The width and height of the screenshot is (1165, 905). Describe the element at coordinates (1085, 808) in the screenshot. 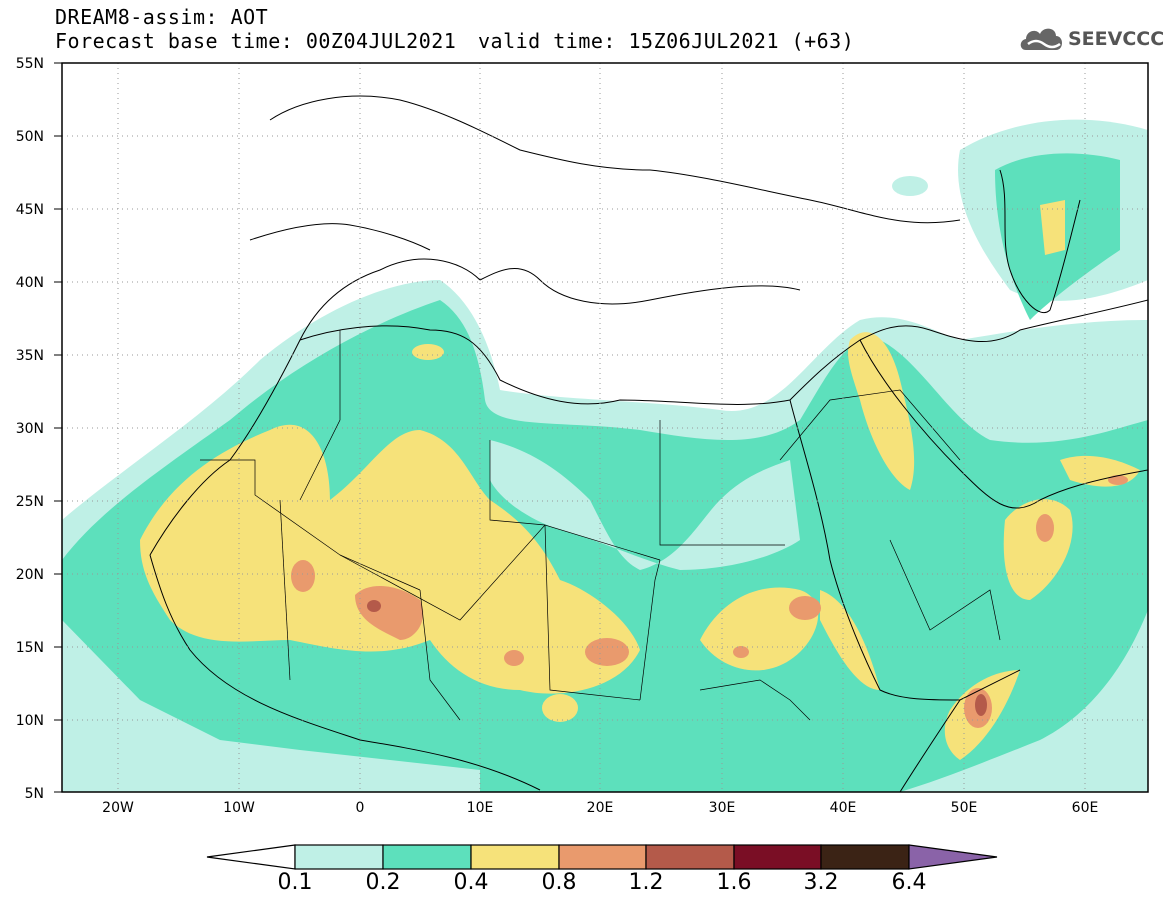

I see `lon-label: 60E` at that location.